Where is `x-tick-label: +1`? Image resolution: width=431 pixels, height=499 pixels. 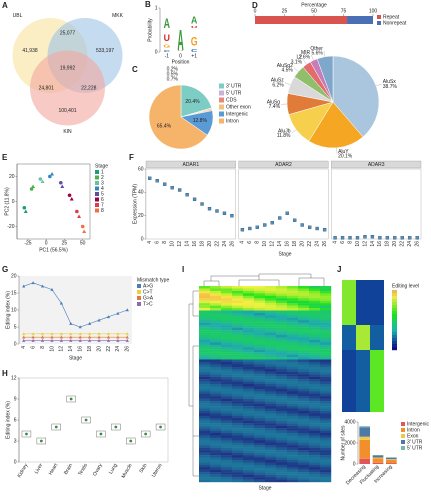
x-tick-label: +1 is located at coordinates (194, 56).